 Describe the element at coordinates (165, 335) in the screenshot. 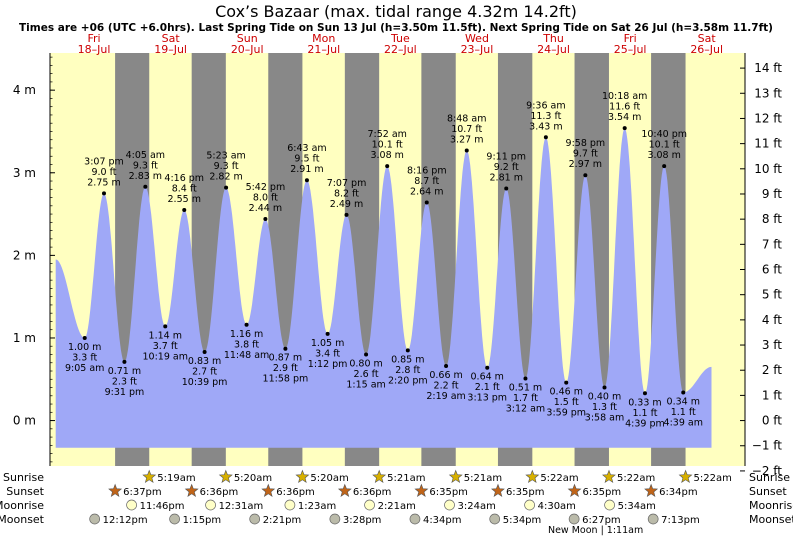

I see `low-tide-label: 1.14 m` at that location.